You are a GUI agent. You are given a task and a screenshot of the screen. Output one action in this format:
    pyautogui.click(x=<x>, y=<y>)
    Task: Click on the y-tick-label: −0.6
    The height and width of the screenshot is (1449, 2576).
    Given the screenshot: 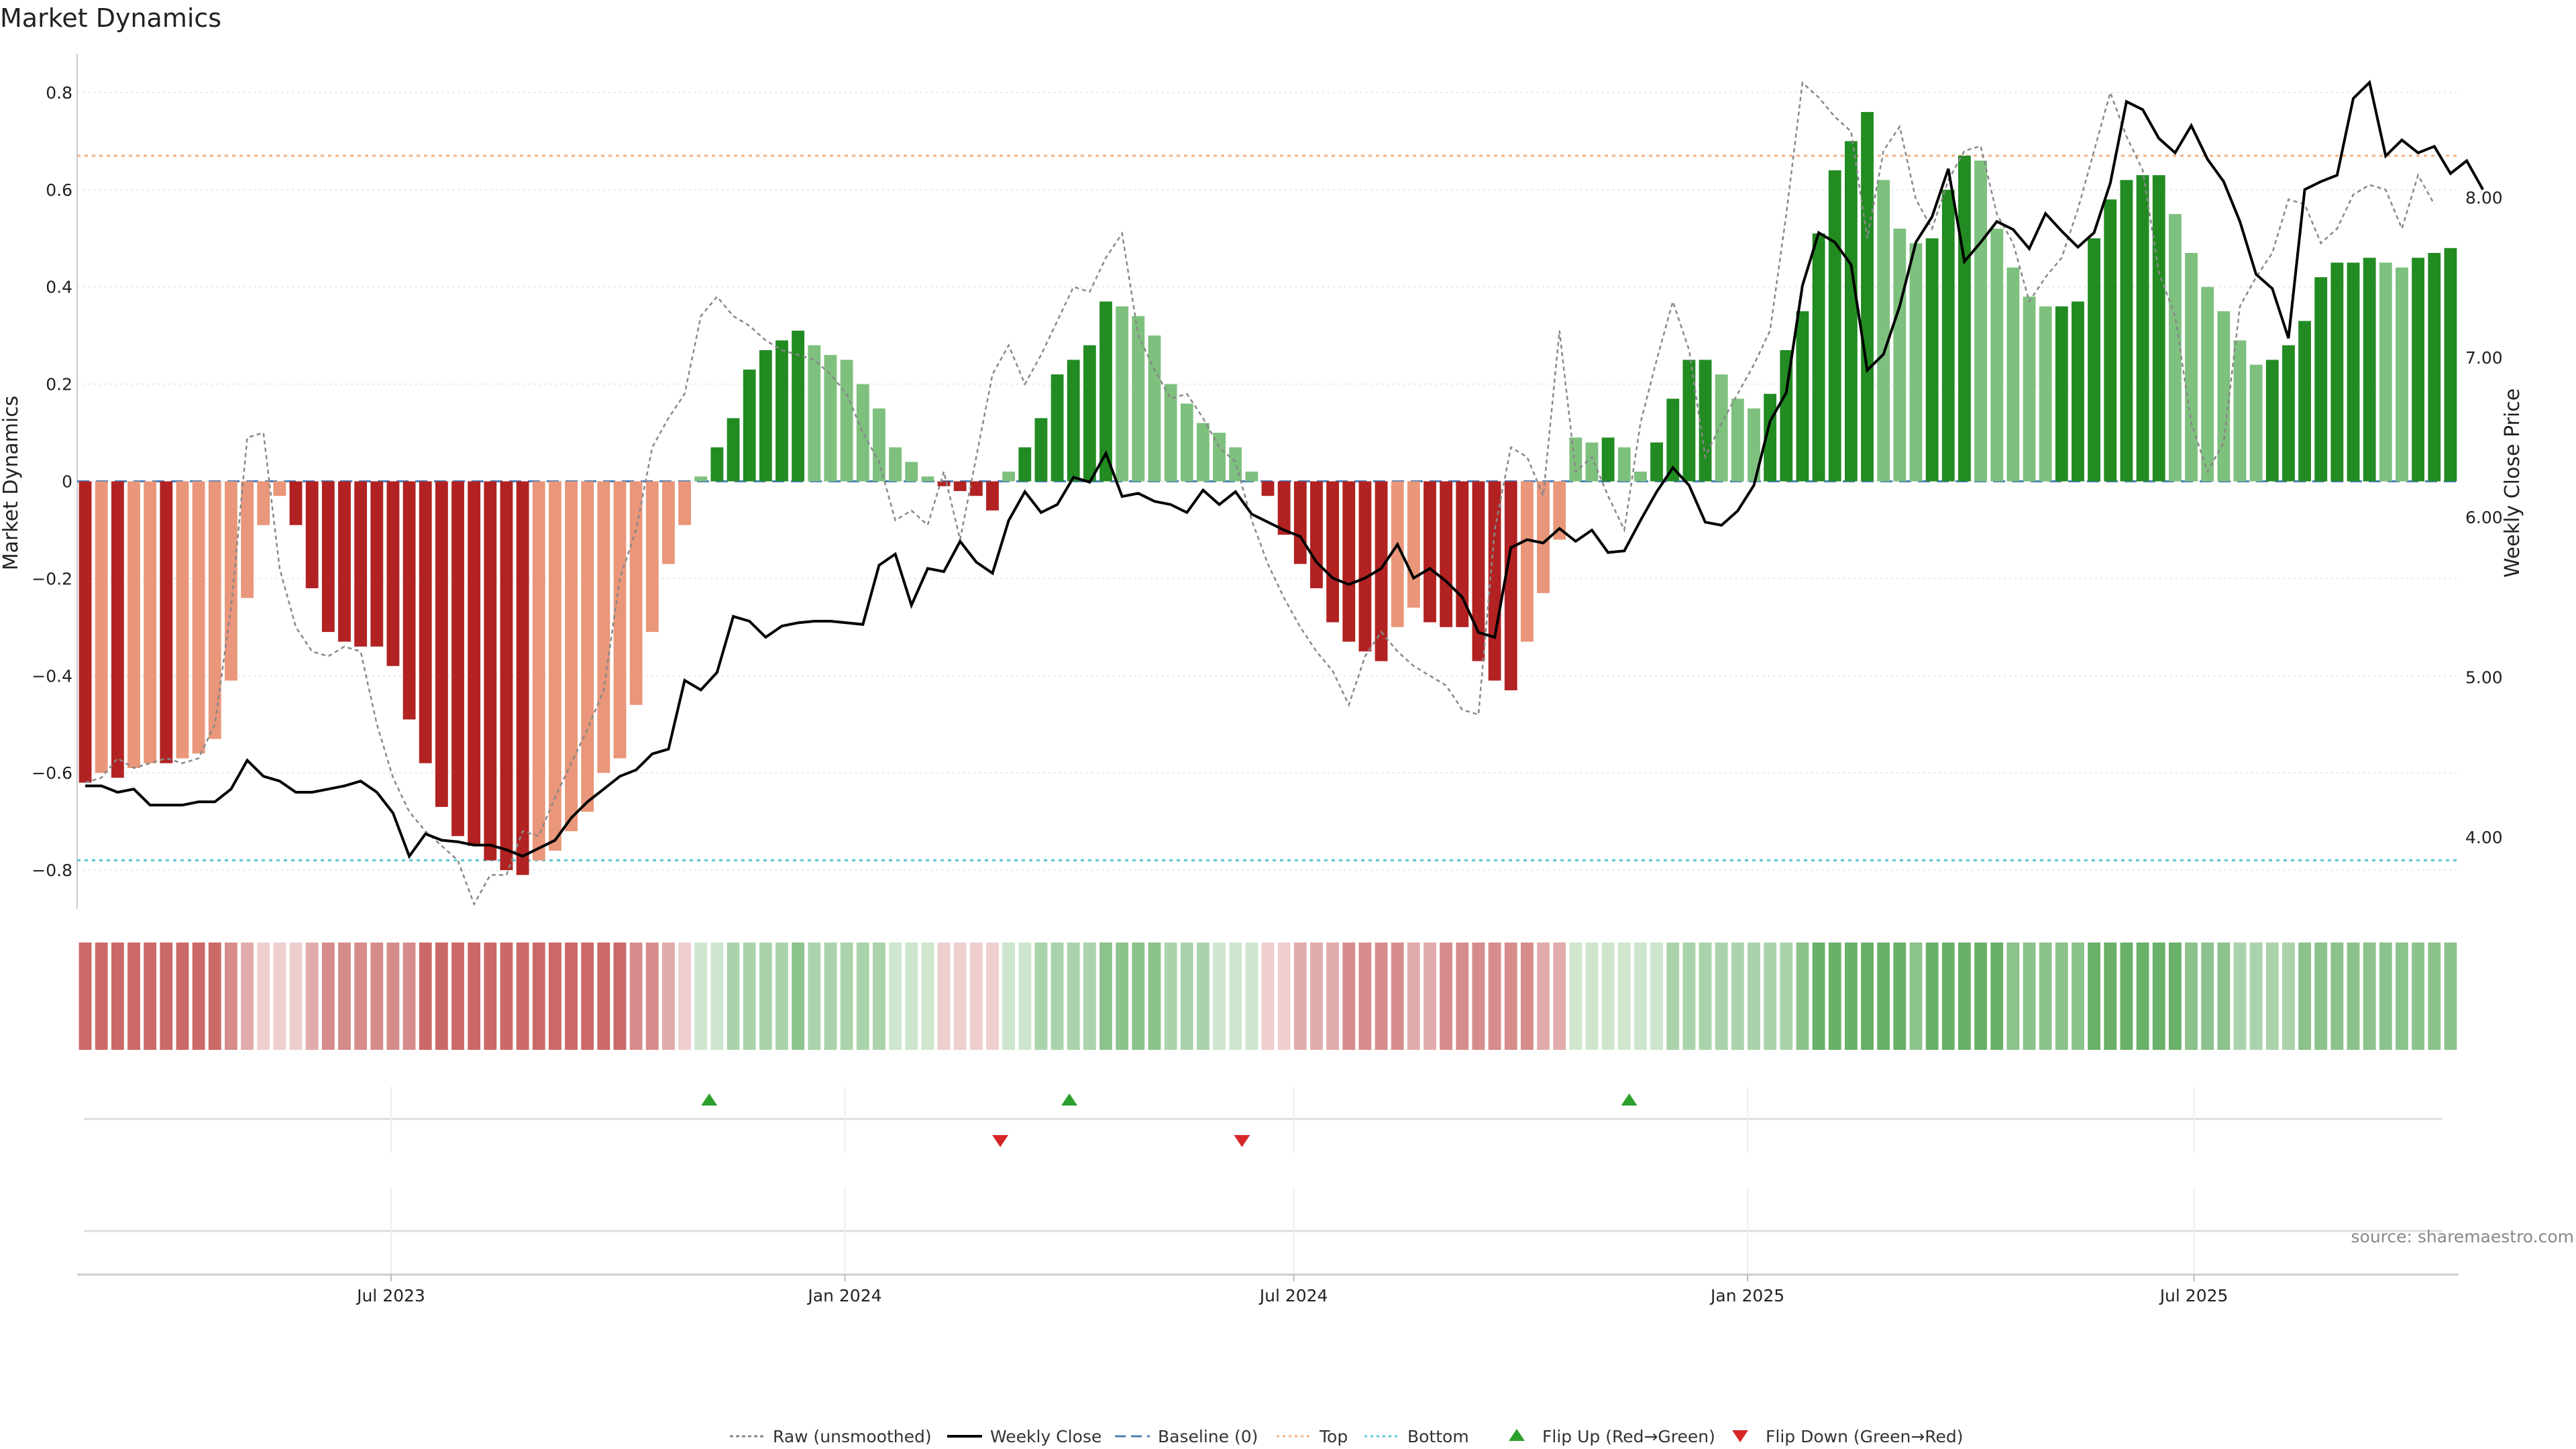 What is the action you would take?
    pyautogui.click(x=52, y=773)
    